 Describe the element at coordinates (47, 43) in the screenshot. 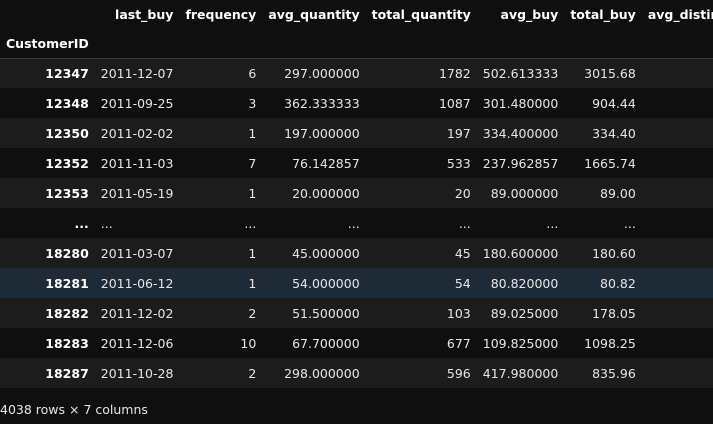

I see `index-name-header: CustomerID` at that location.